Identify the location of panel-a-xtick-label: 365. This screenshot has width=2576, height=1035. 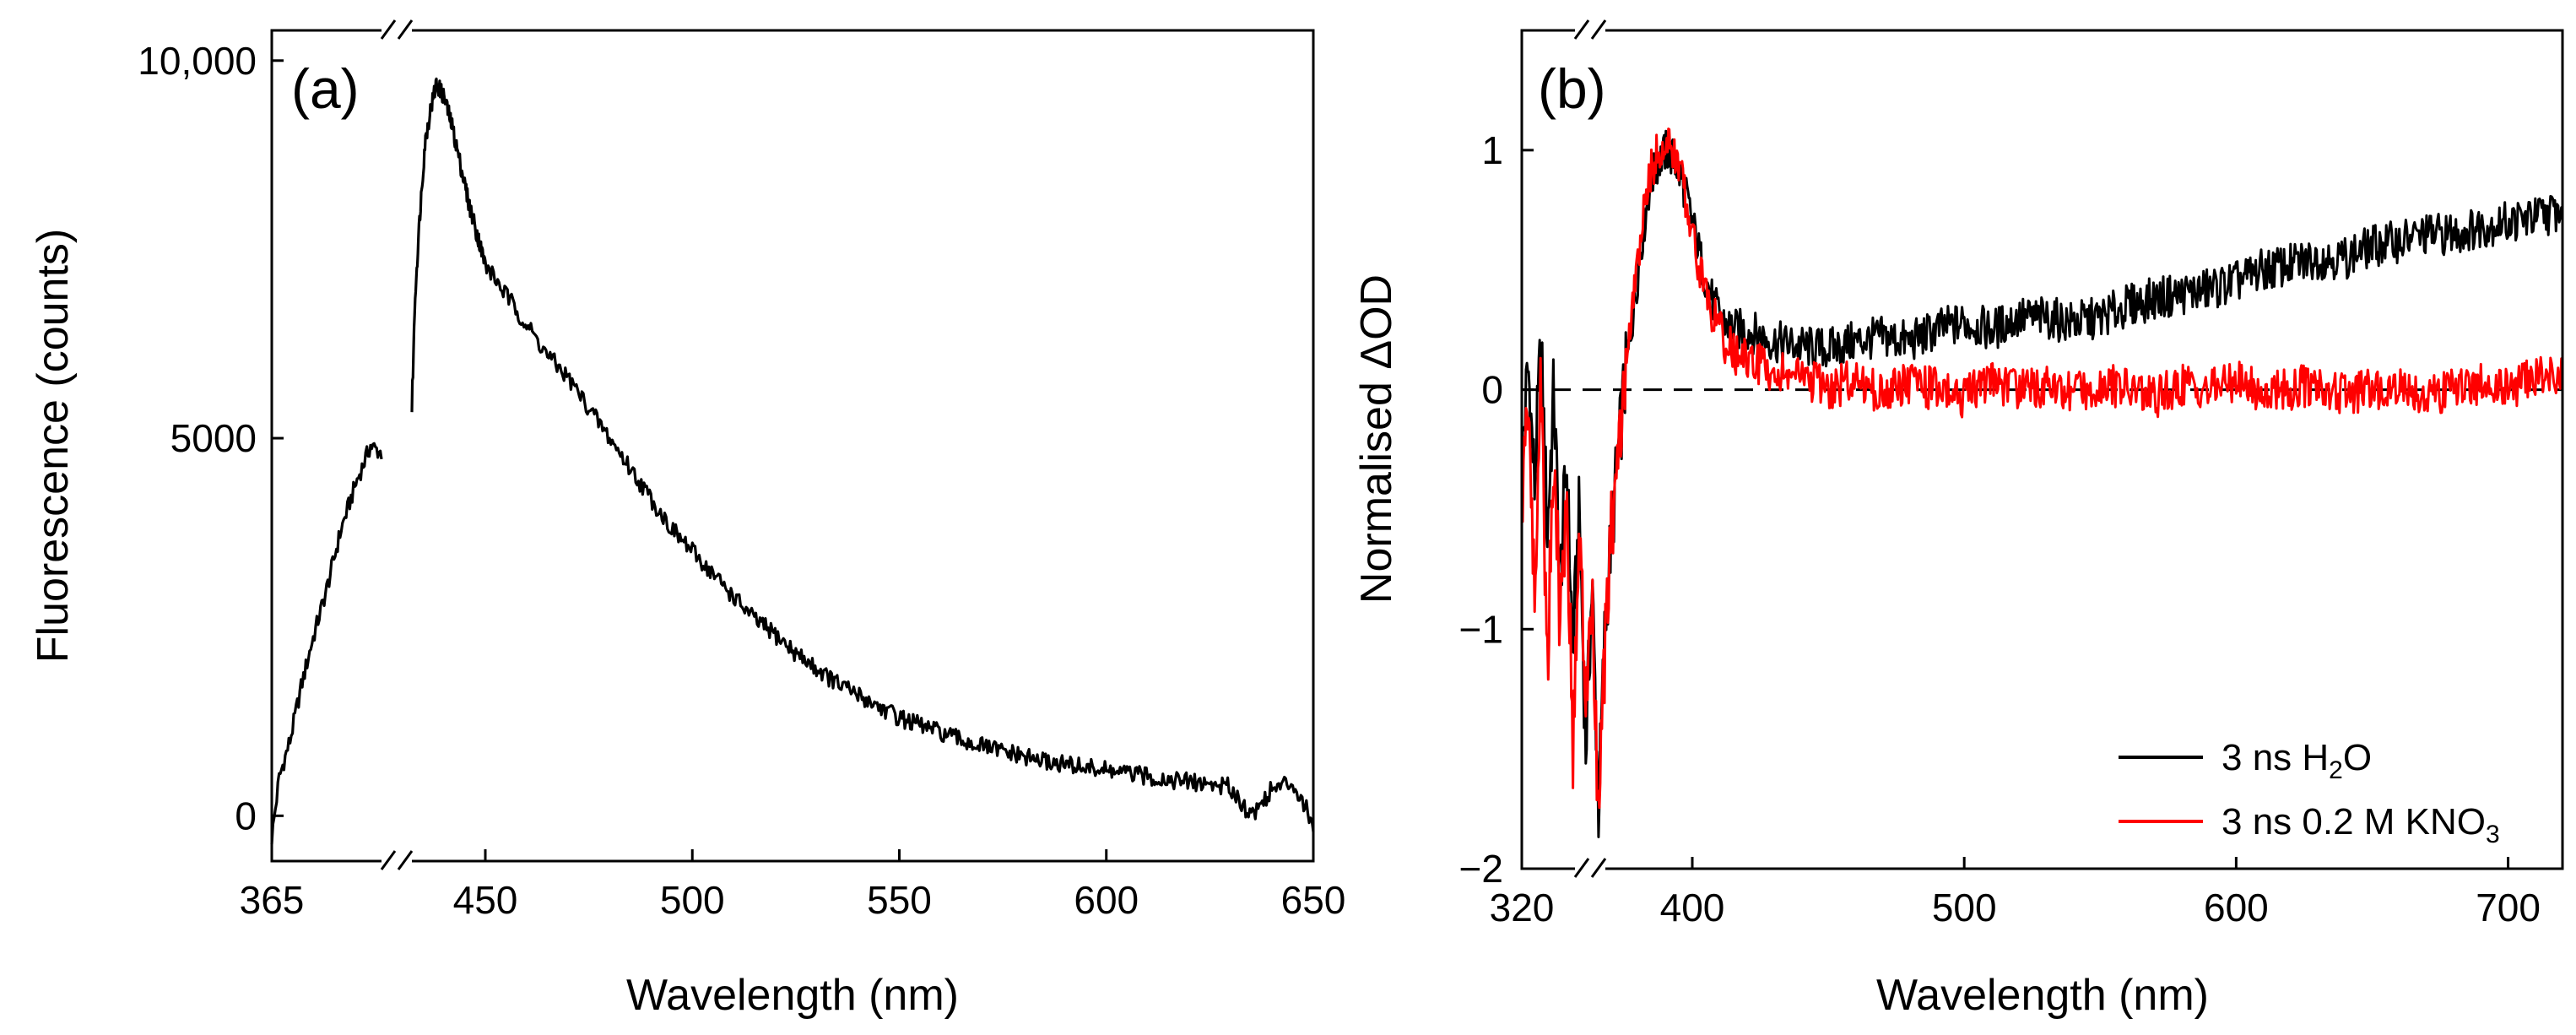
(272, 900).